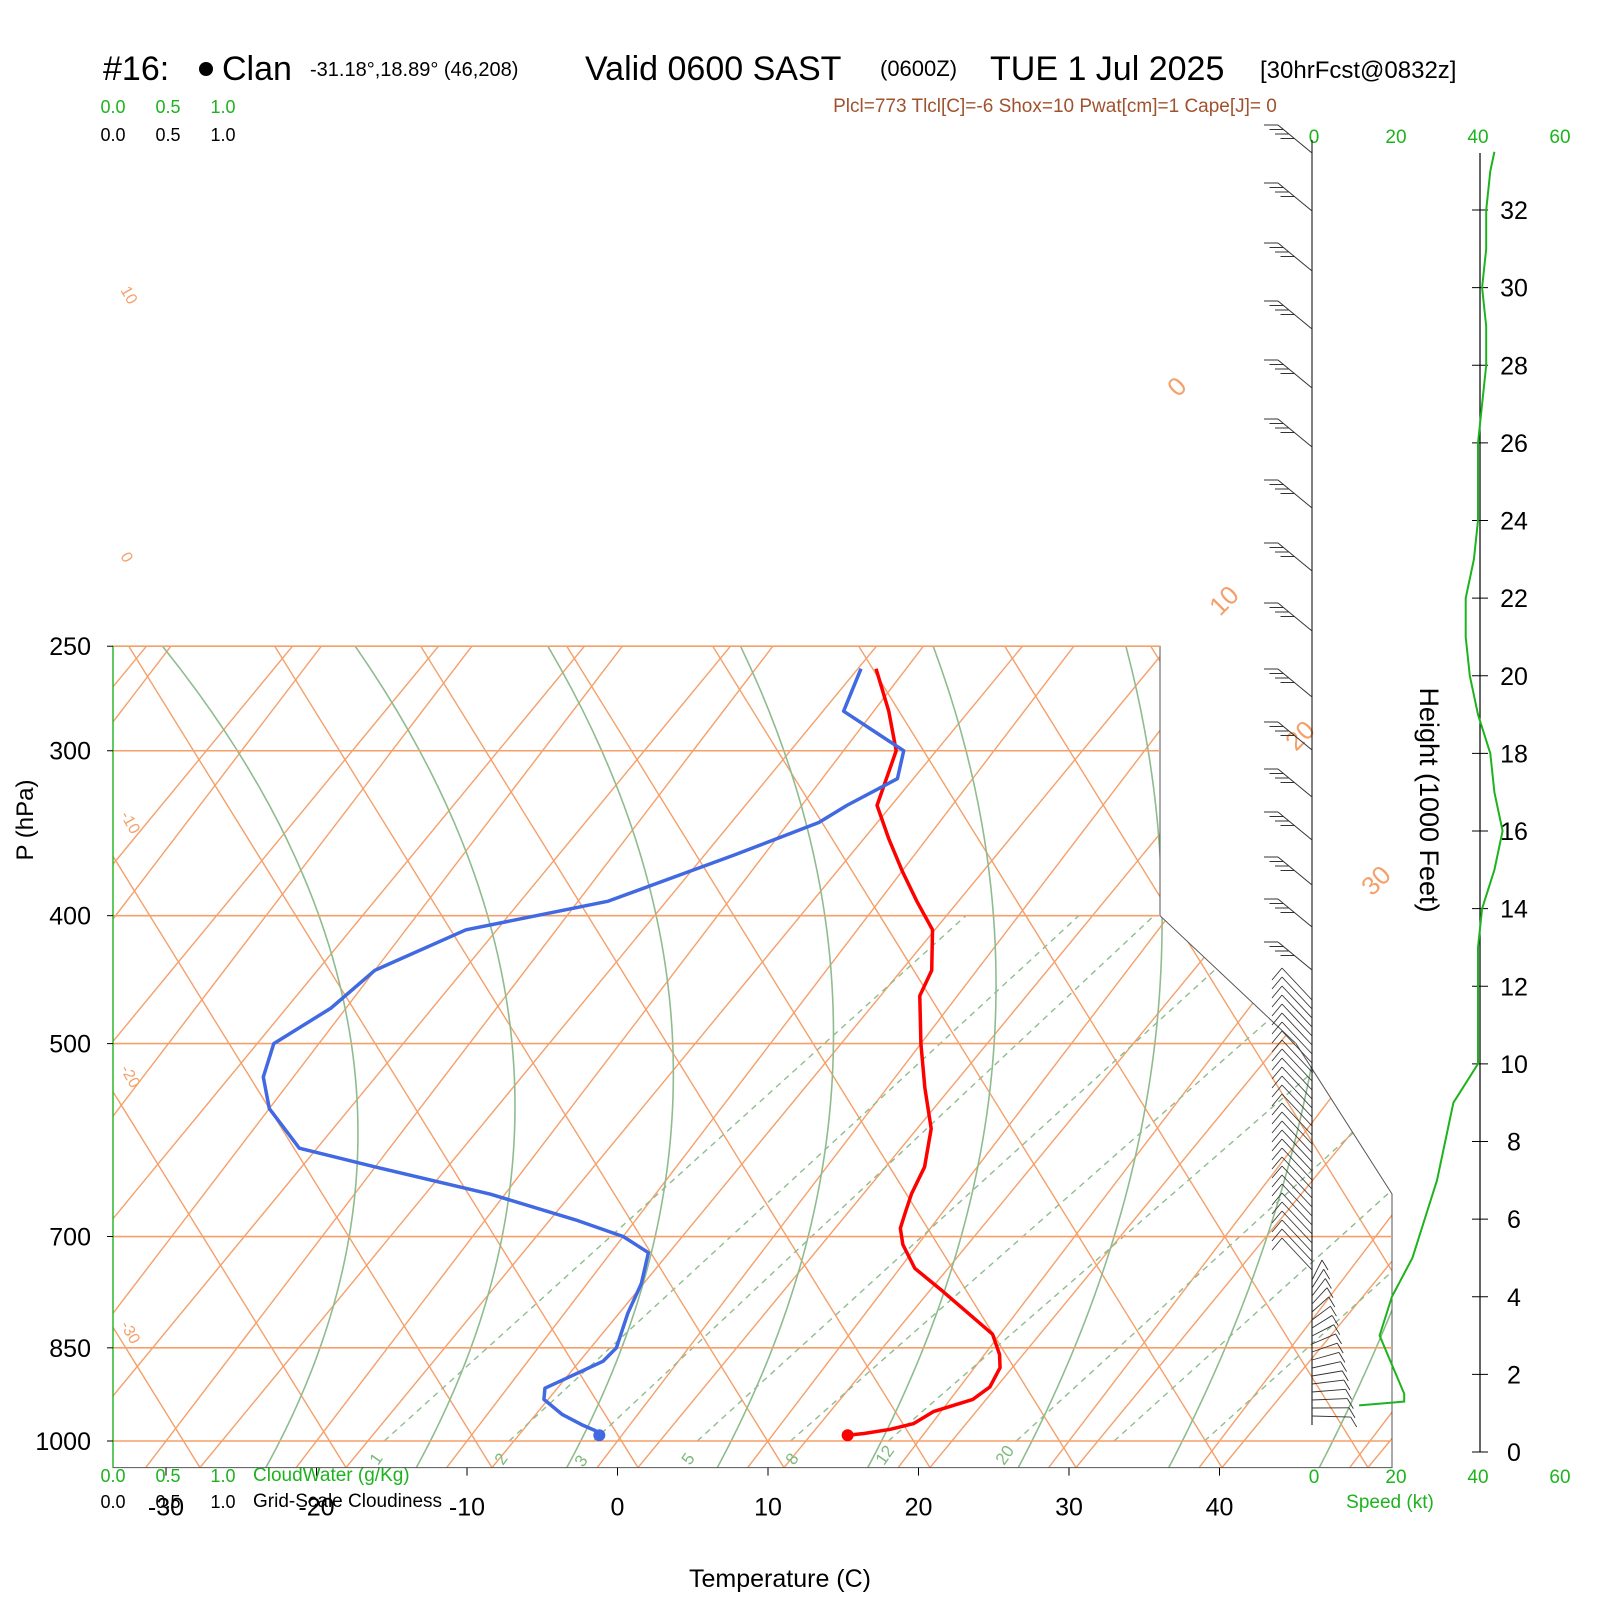 The height and width of the screenshot is (1600, 1600). Describe the element at coordinates (918, 68) in the screenshot. I see `zulu-time: (0600Z)` at that location.